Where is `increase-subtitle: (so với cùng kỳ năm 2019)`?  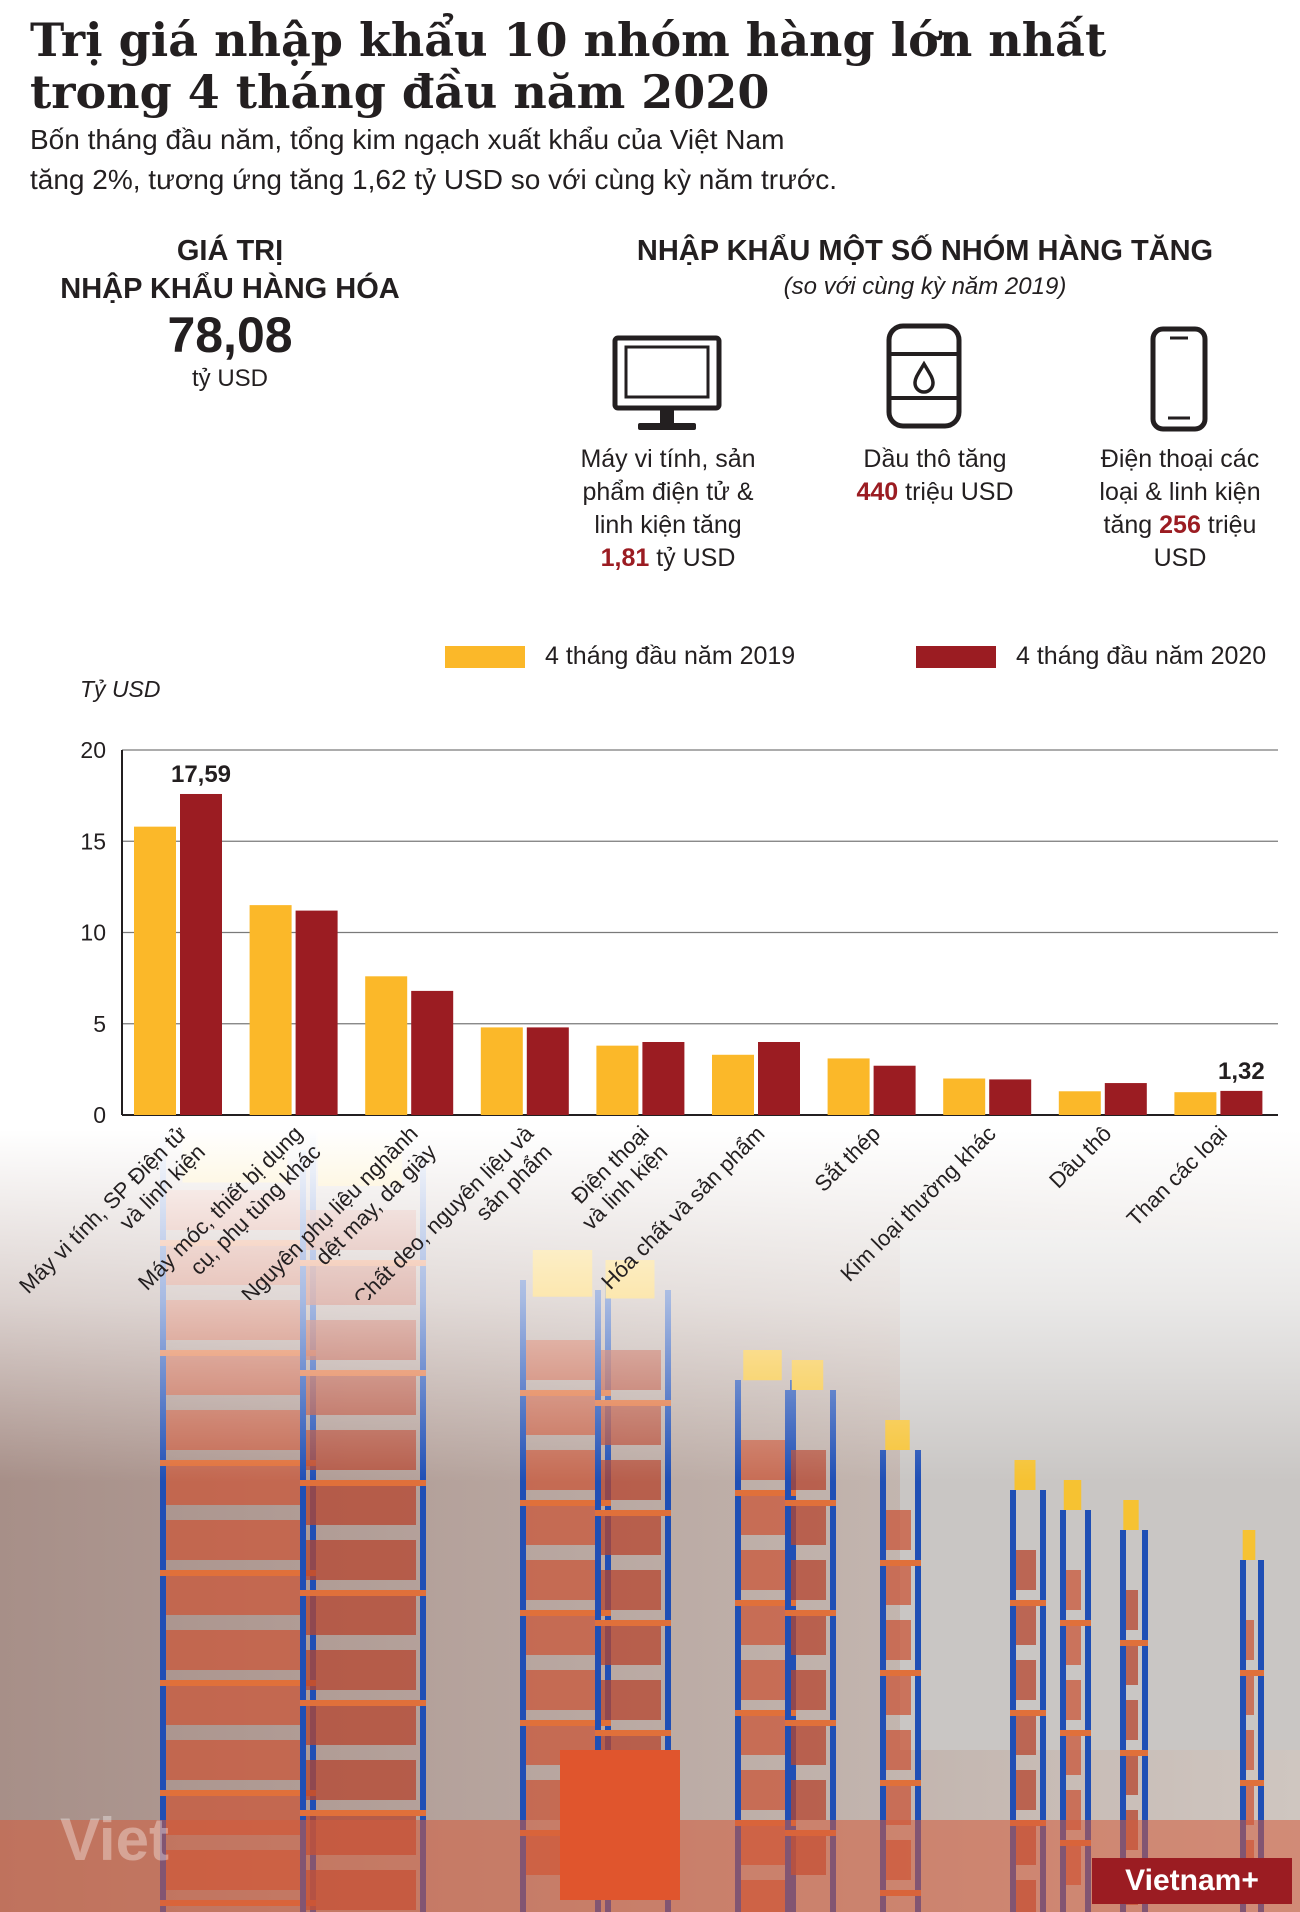
increase-subtitle: (so với cùng kỳ năm 2019) is located at coordinates (925, 286).